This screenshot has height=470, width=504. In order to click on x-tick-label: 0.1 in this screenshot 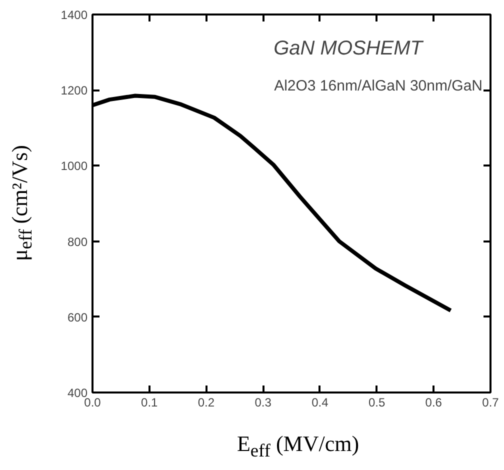, I will do `click(149, 403)`.